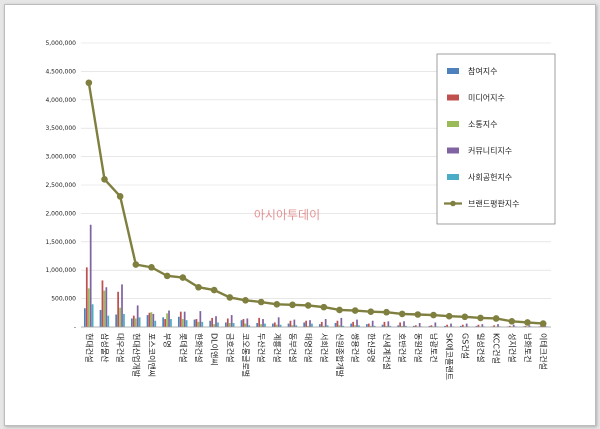  I want to click on legend-label: 브랜드평판지수, so click(494, 204).